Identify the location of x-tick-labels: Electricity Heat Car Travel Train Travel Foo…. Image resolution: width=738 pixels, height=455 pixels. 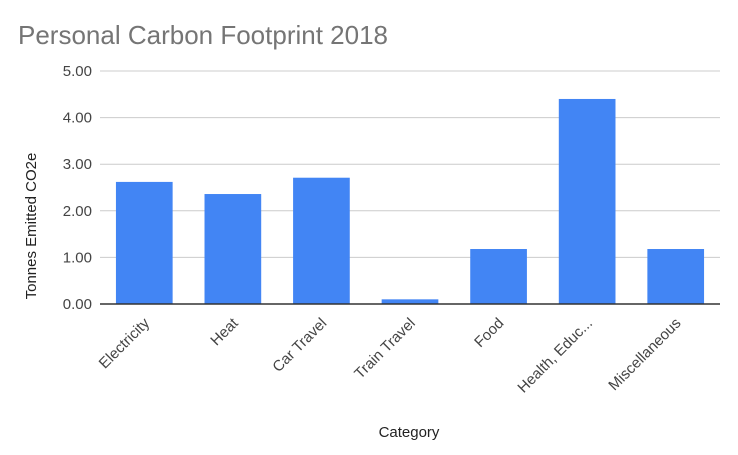
(390, 355).